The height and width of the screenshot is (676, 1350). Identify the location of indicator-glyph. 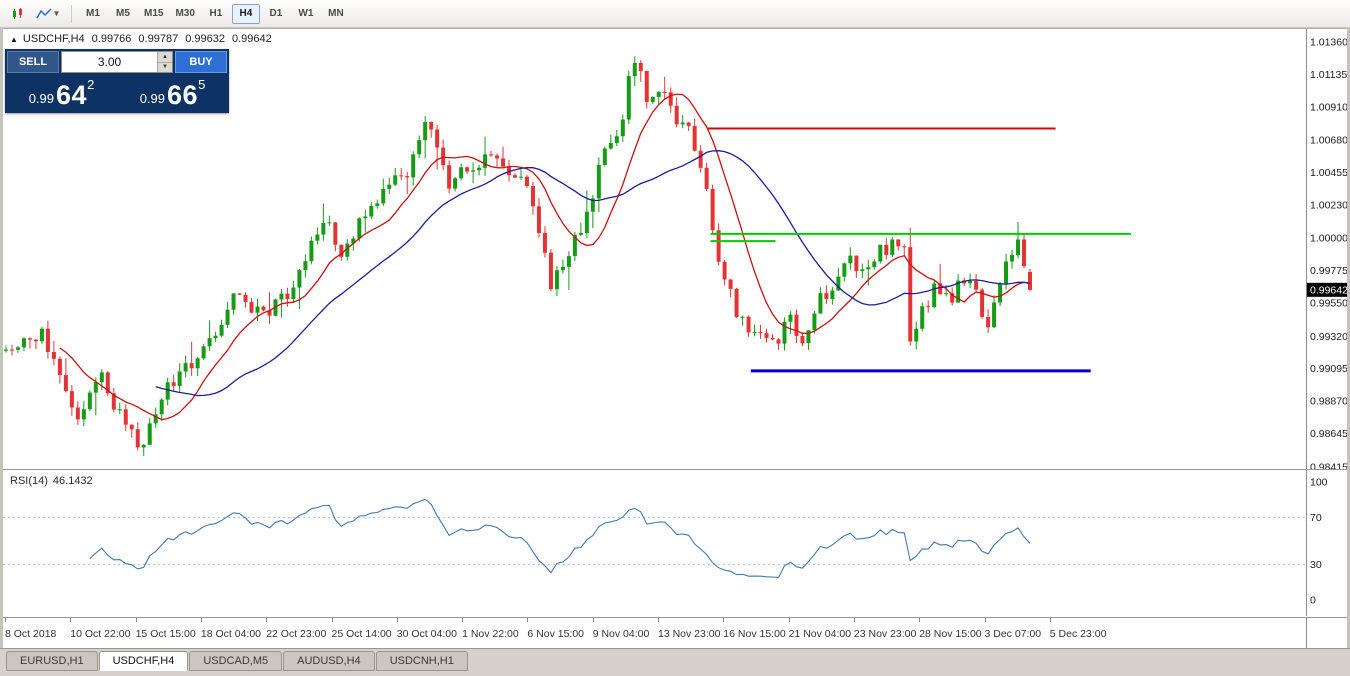
(43, 12).